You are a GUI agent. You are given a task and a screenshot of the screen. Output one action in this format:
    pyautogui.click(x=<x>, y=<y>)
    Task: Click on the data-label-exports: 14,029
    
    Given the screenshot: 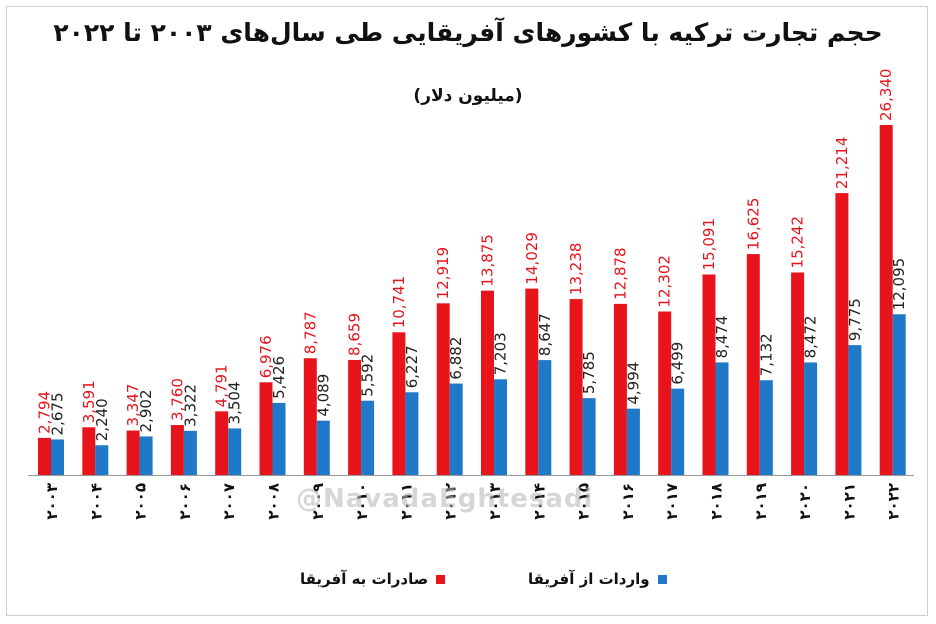 What is the action you would take?
    pyautogui.click(x=532, y=258)
    